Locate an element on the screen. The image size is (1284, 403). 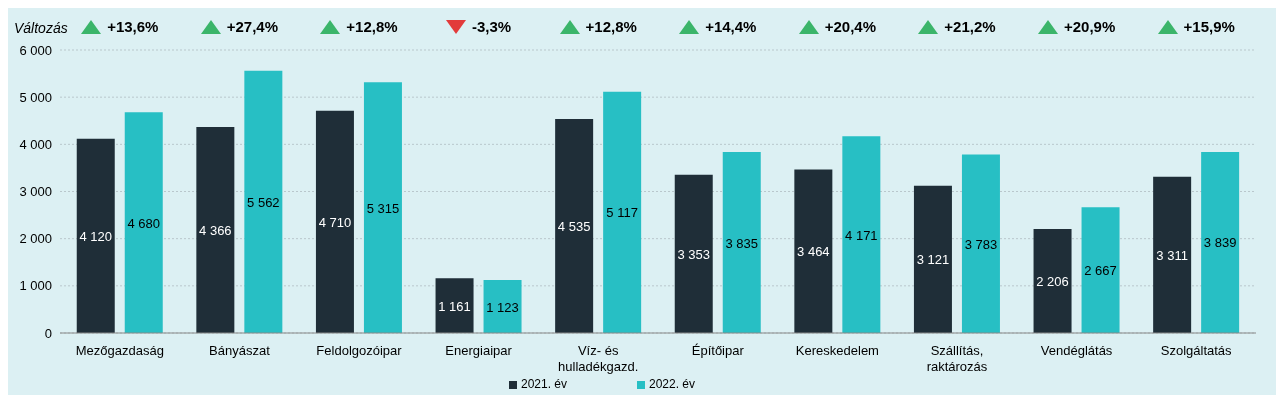
legend-label: 2022. év is located at coordinates (672, 384).